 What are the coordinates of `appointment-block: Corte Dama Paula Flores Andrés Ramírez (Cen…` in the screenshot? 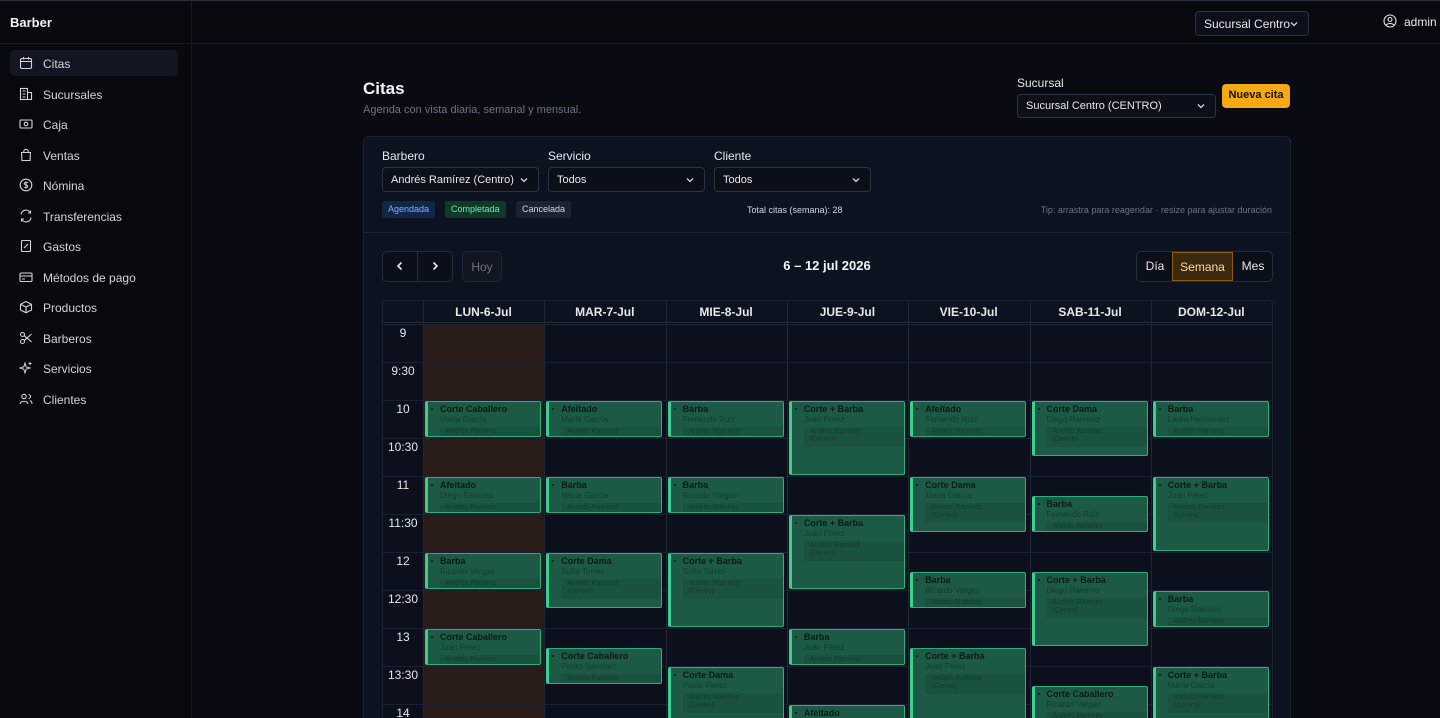 It's located at (725, 692).